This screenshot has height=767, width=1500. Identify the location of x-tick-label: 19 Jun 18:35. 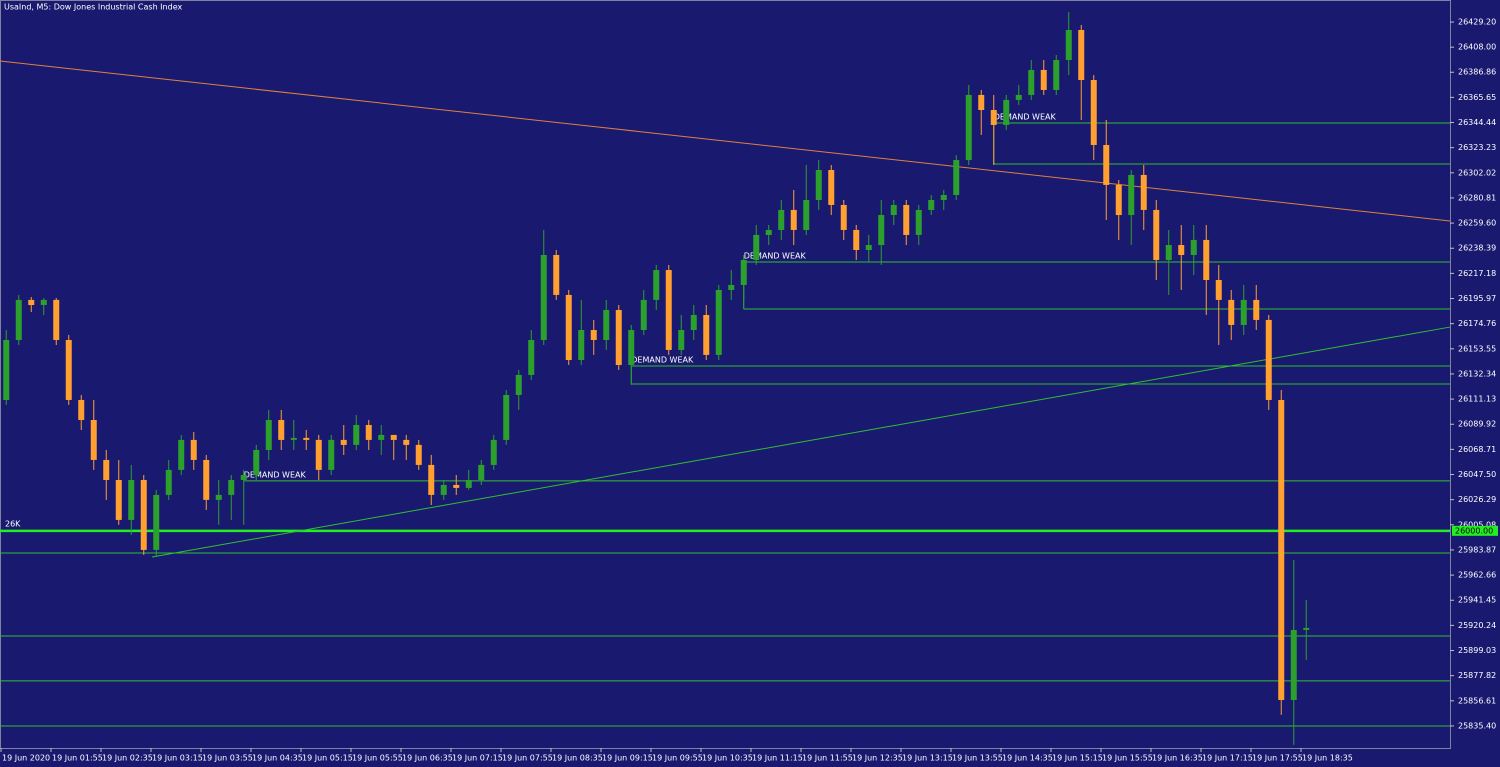
(1327, 758).